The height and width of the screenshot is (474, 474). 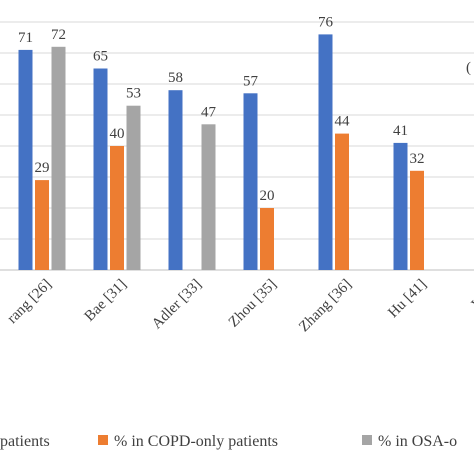 What do you see at coordinates (196, 441) in the screenshot?
I see `legend-label: % in COPD-only patients` at bounding box center [196, 441].